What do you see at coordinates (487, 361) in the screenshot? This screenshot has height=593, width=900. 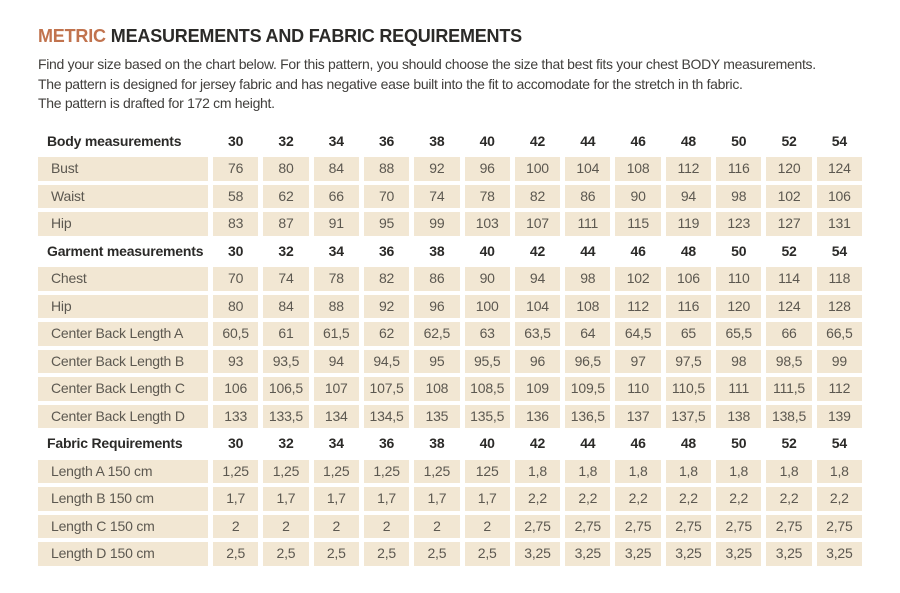 I see `value-cell: 95,5` at bounding box center [487, 361].